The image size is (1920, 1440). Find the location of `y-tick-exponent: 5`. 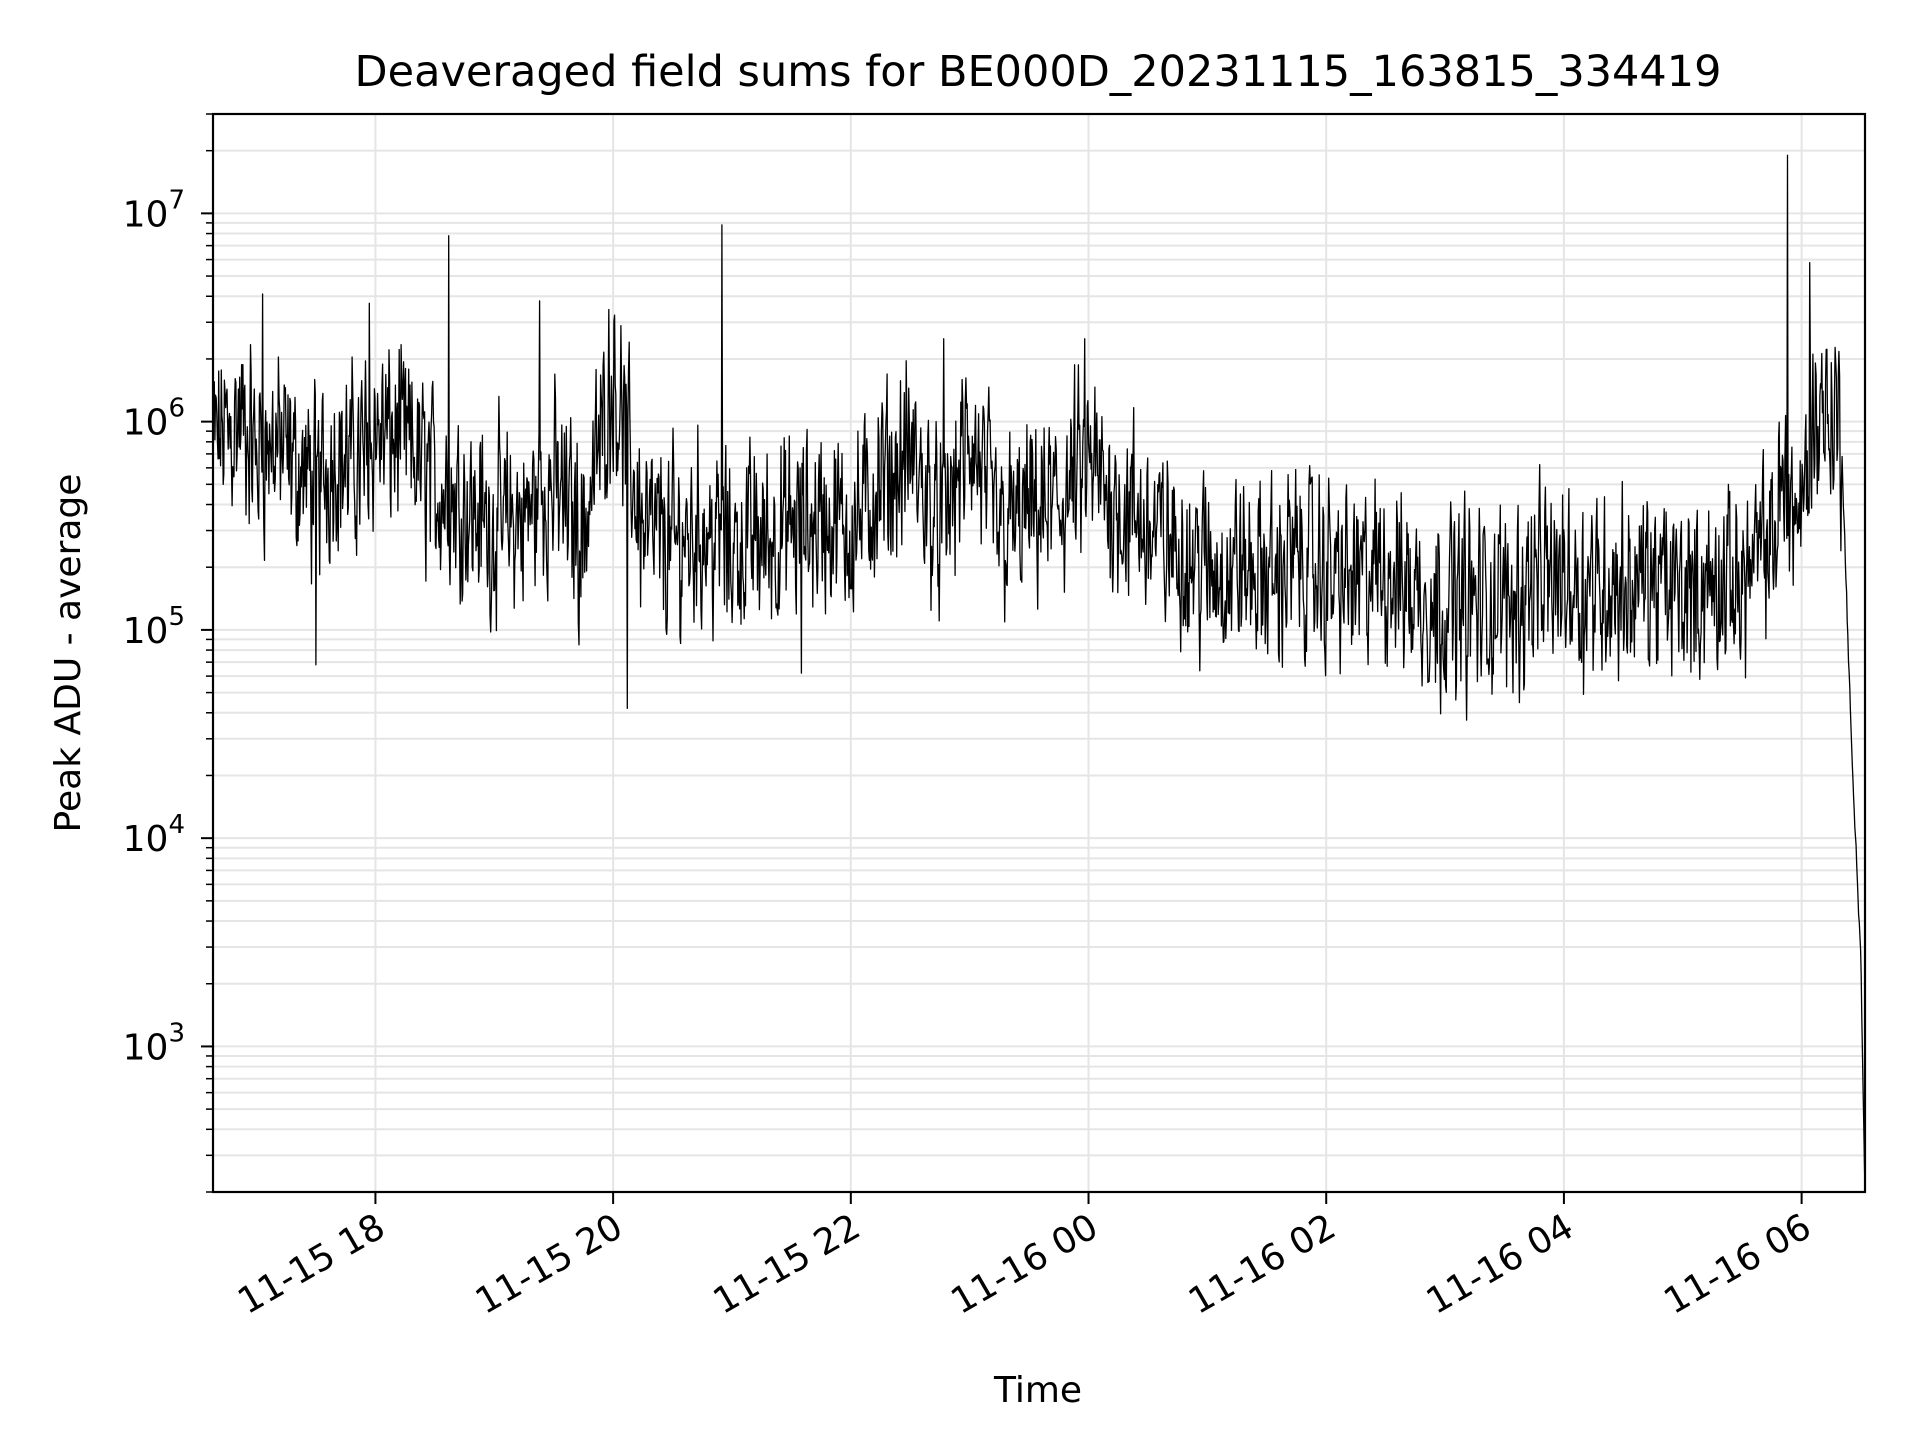

y-tick-exponent: 5 is located at coordinates (176, 617).